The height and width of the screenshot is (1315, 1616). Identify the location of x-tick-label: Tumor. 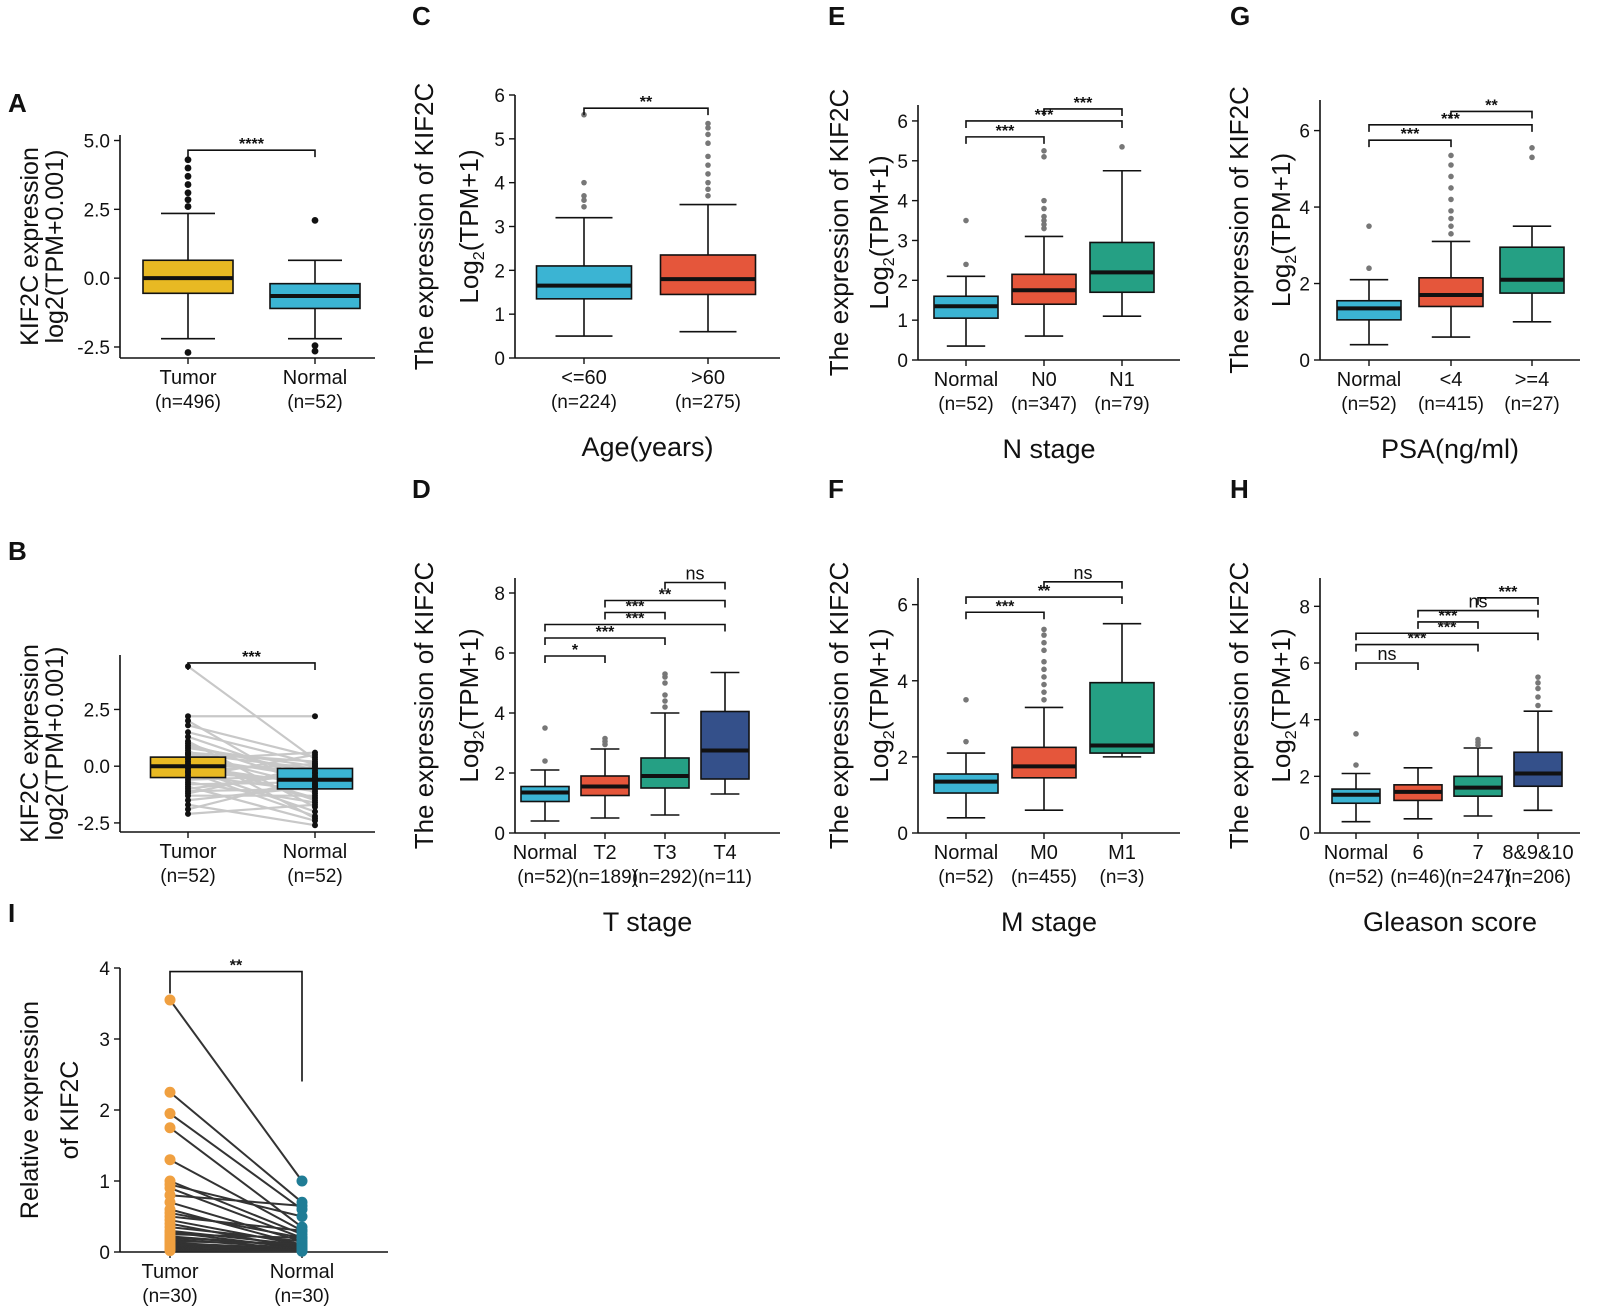
(187, 378).